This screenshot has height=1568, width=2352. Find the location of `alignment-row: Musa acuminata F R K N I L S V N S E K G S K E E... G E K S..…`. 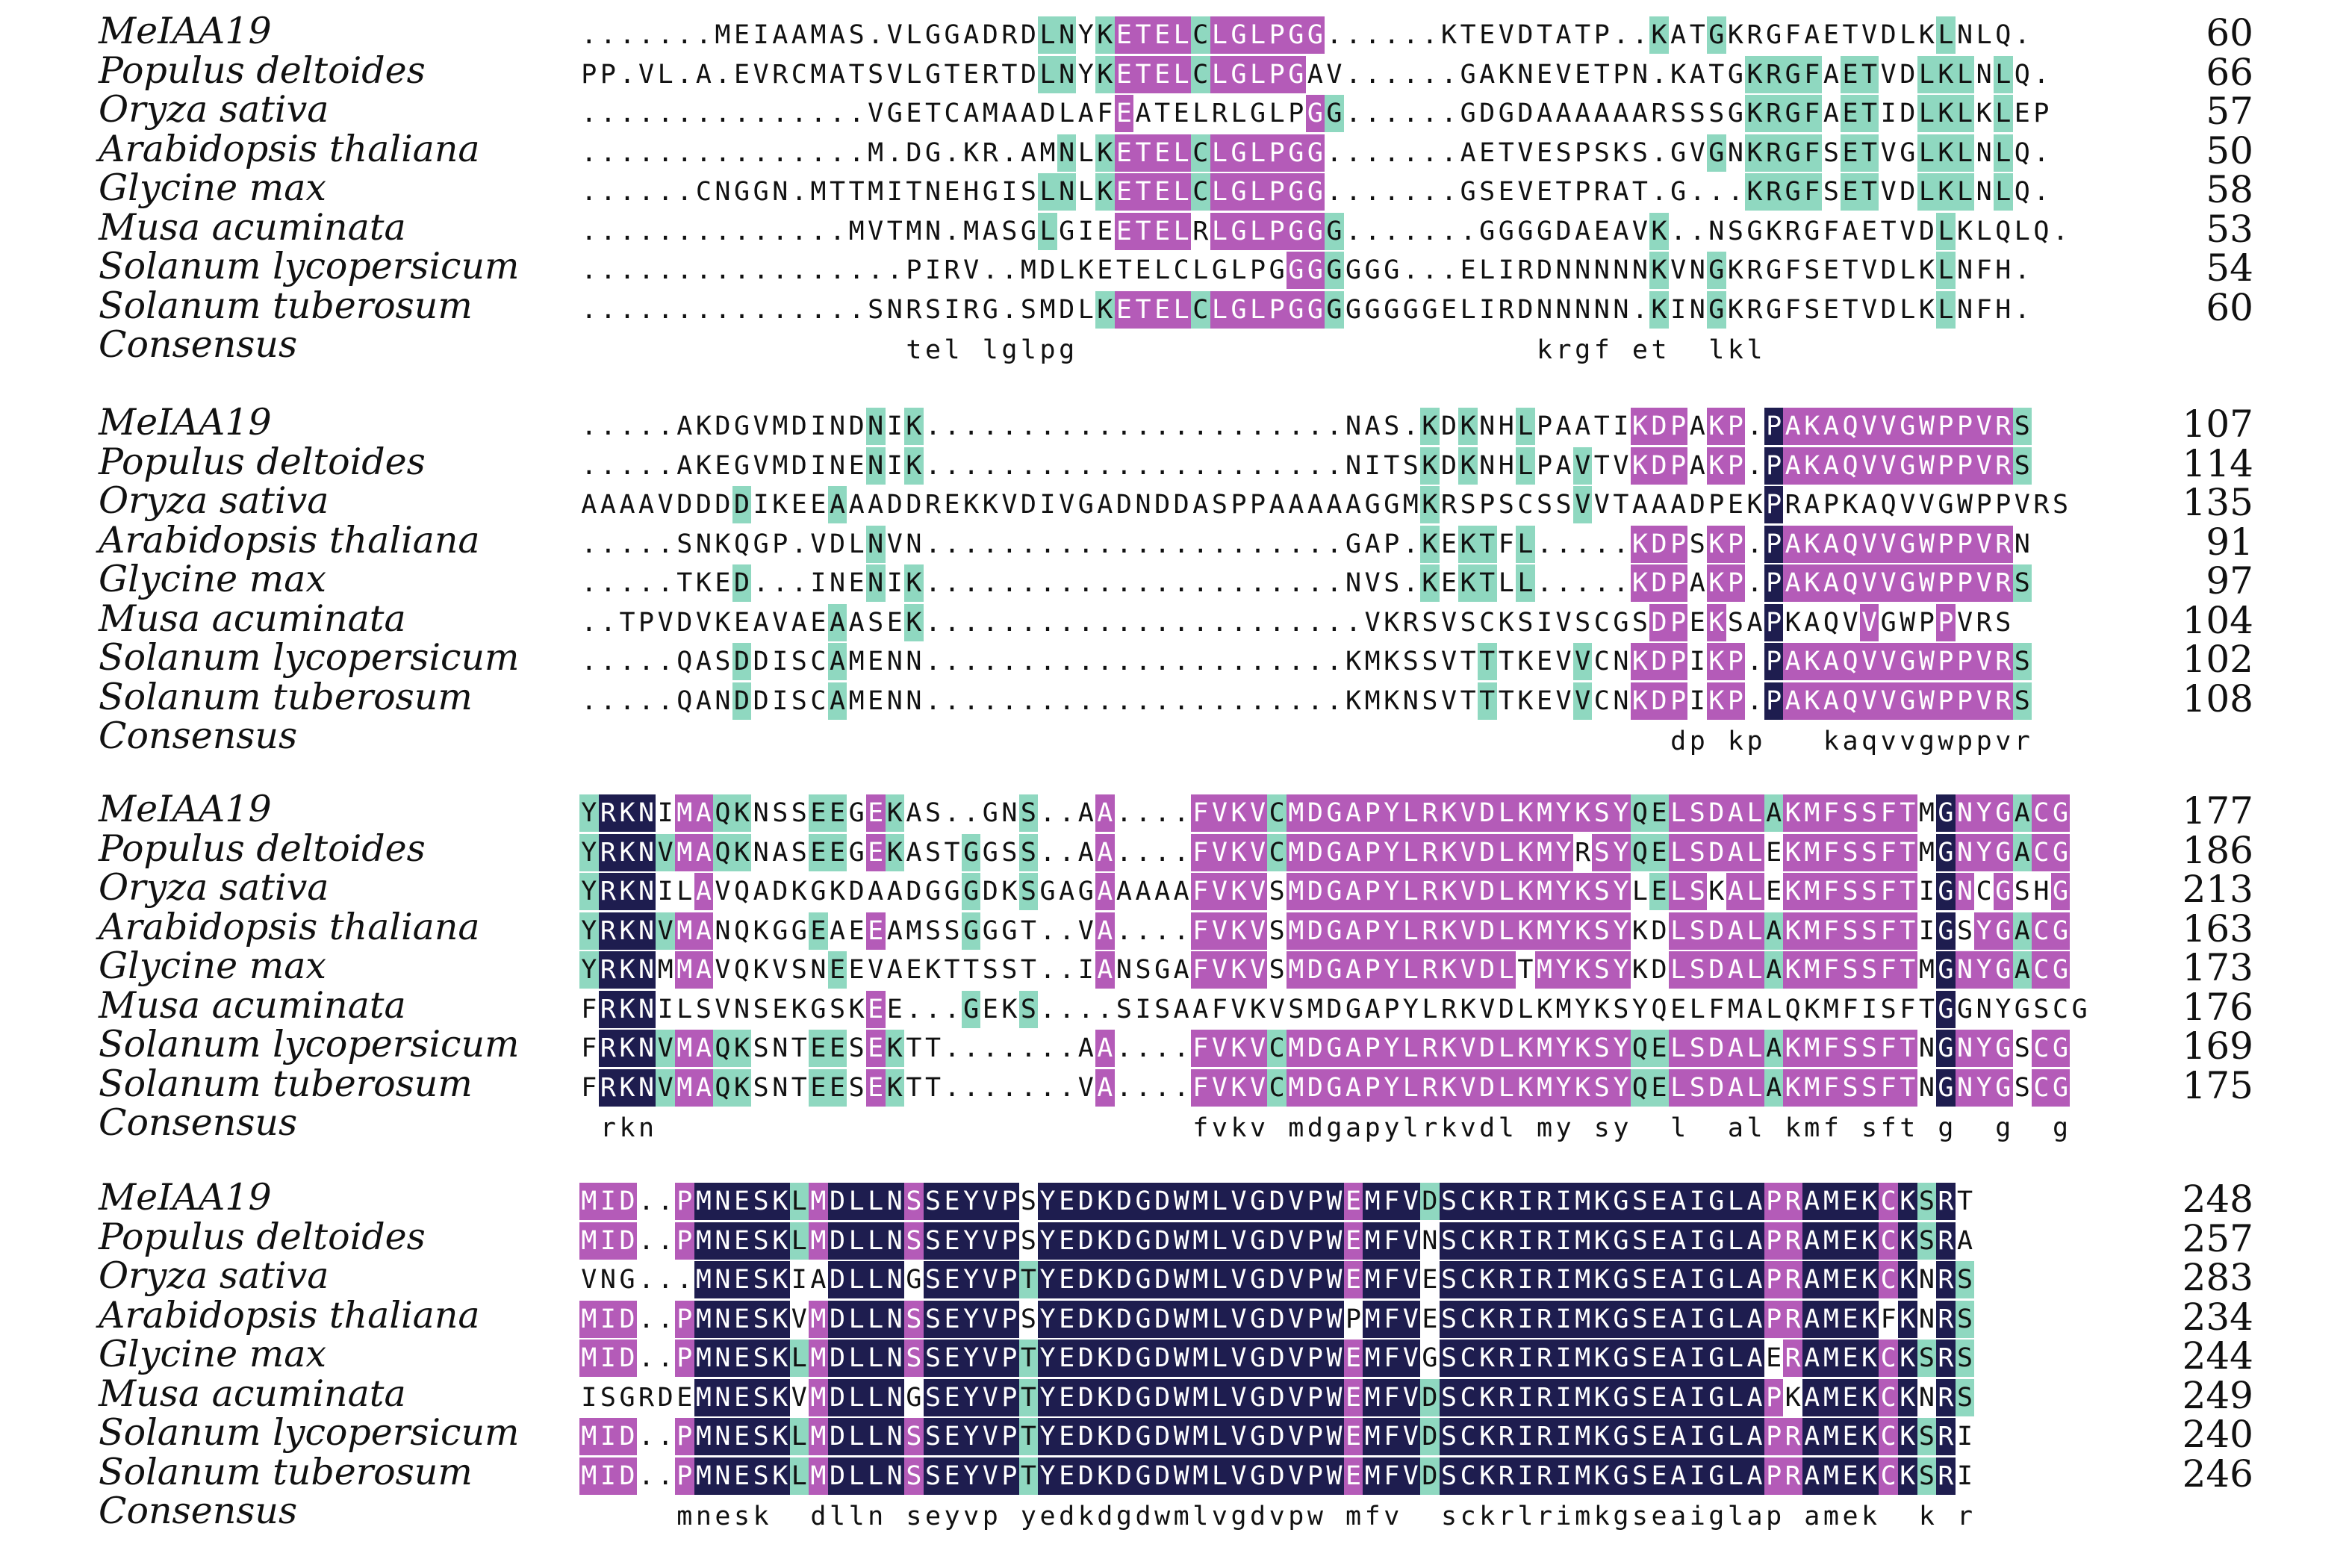

alignment-row: Musa acuminata F R K N I L S V N S E K G S K E E... G E K S..… is located at coordinates (1176, 1006).